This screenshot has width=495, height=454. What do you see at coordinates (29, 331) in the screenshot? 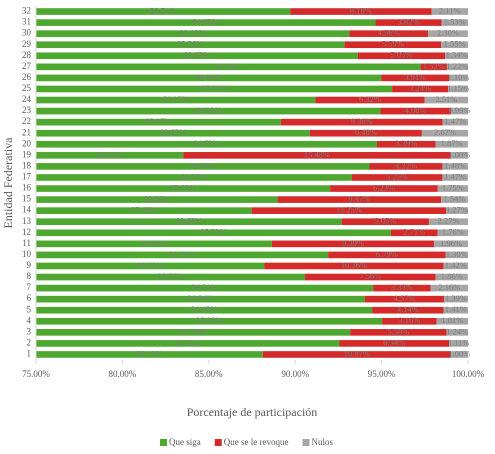
I see `y-tick-label: 3` at bounding box center [29, 331].